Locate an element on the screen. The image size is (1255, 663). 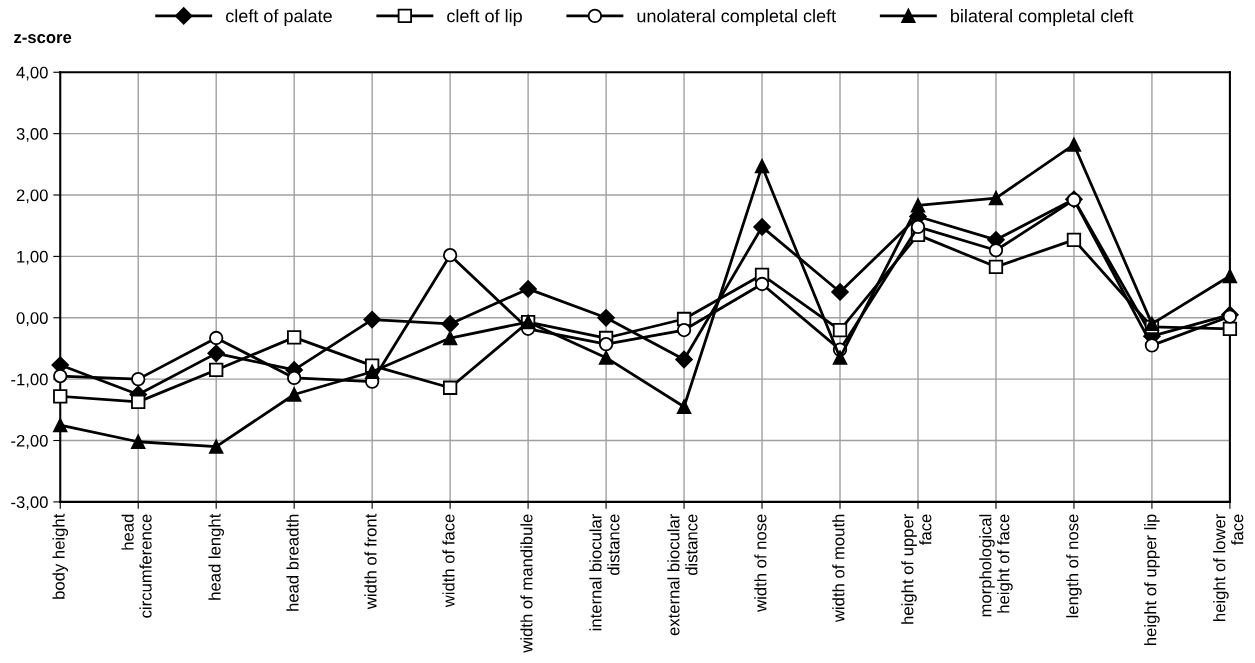
x-tick-label: head circumference is located at coordinates (136, 566).